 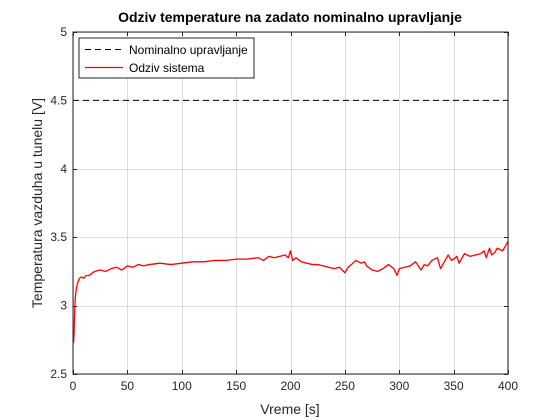 What do you see at coordinates (236, 386) in the screenshot?
I see `x-tick-label: 150` at bounding box center [236, 386].